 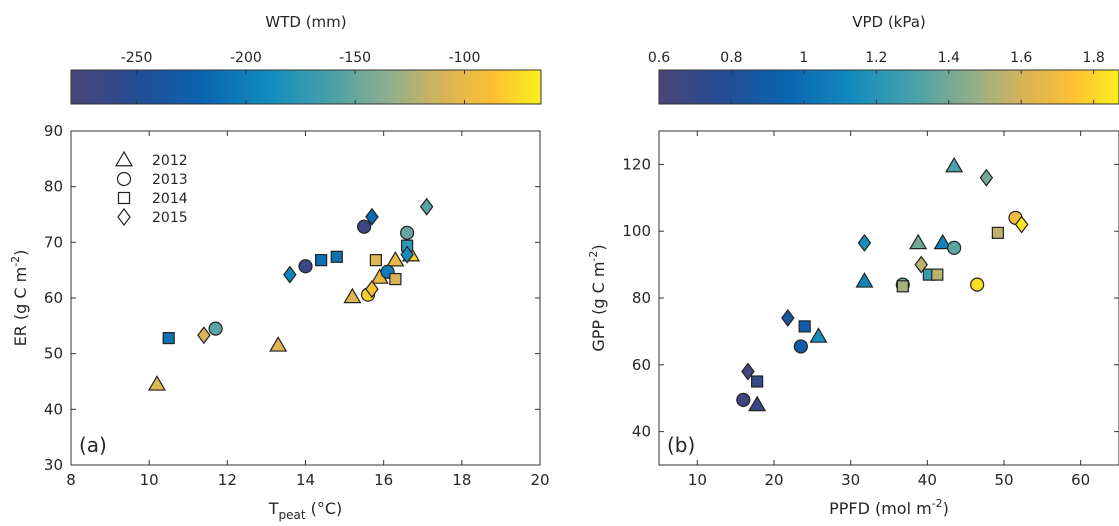 I want to click on y-axis-label: ER (g C m-2), so click(x=19, y=298).